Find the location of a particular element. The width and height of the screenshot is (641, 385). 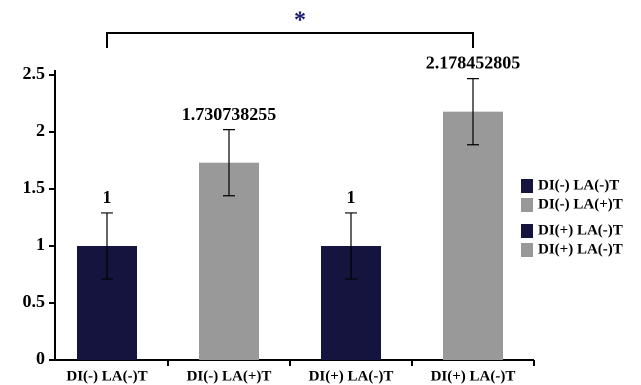

x-tick-label: DI(-) LA(+)T is located at coordinates (229, 376).